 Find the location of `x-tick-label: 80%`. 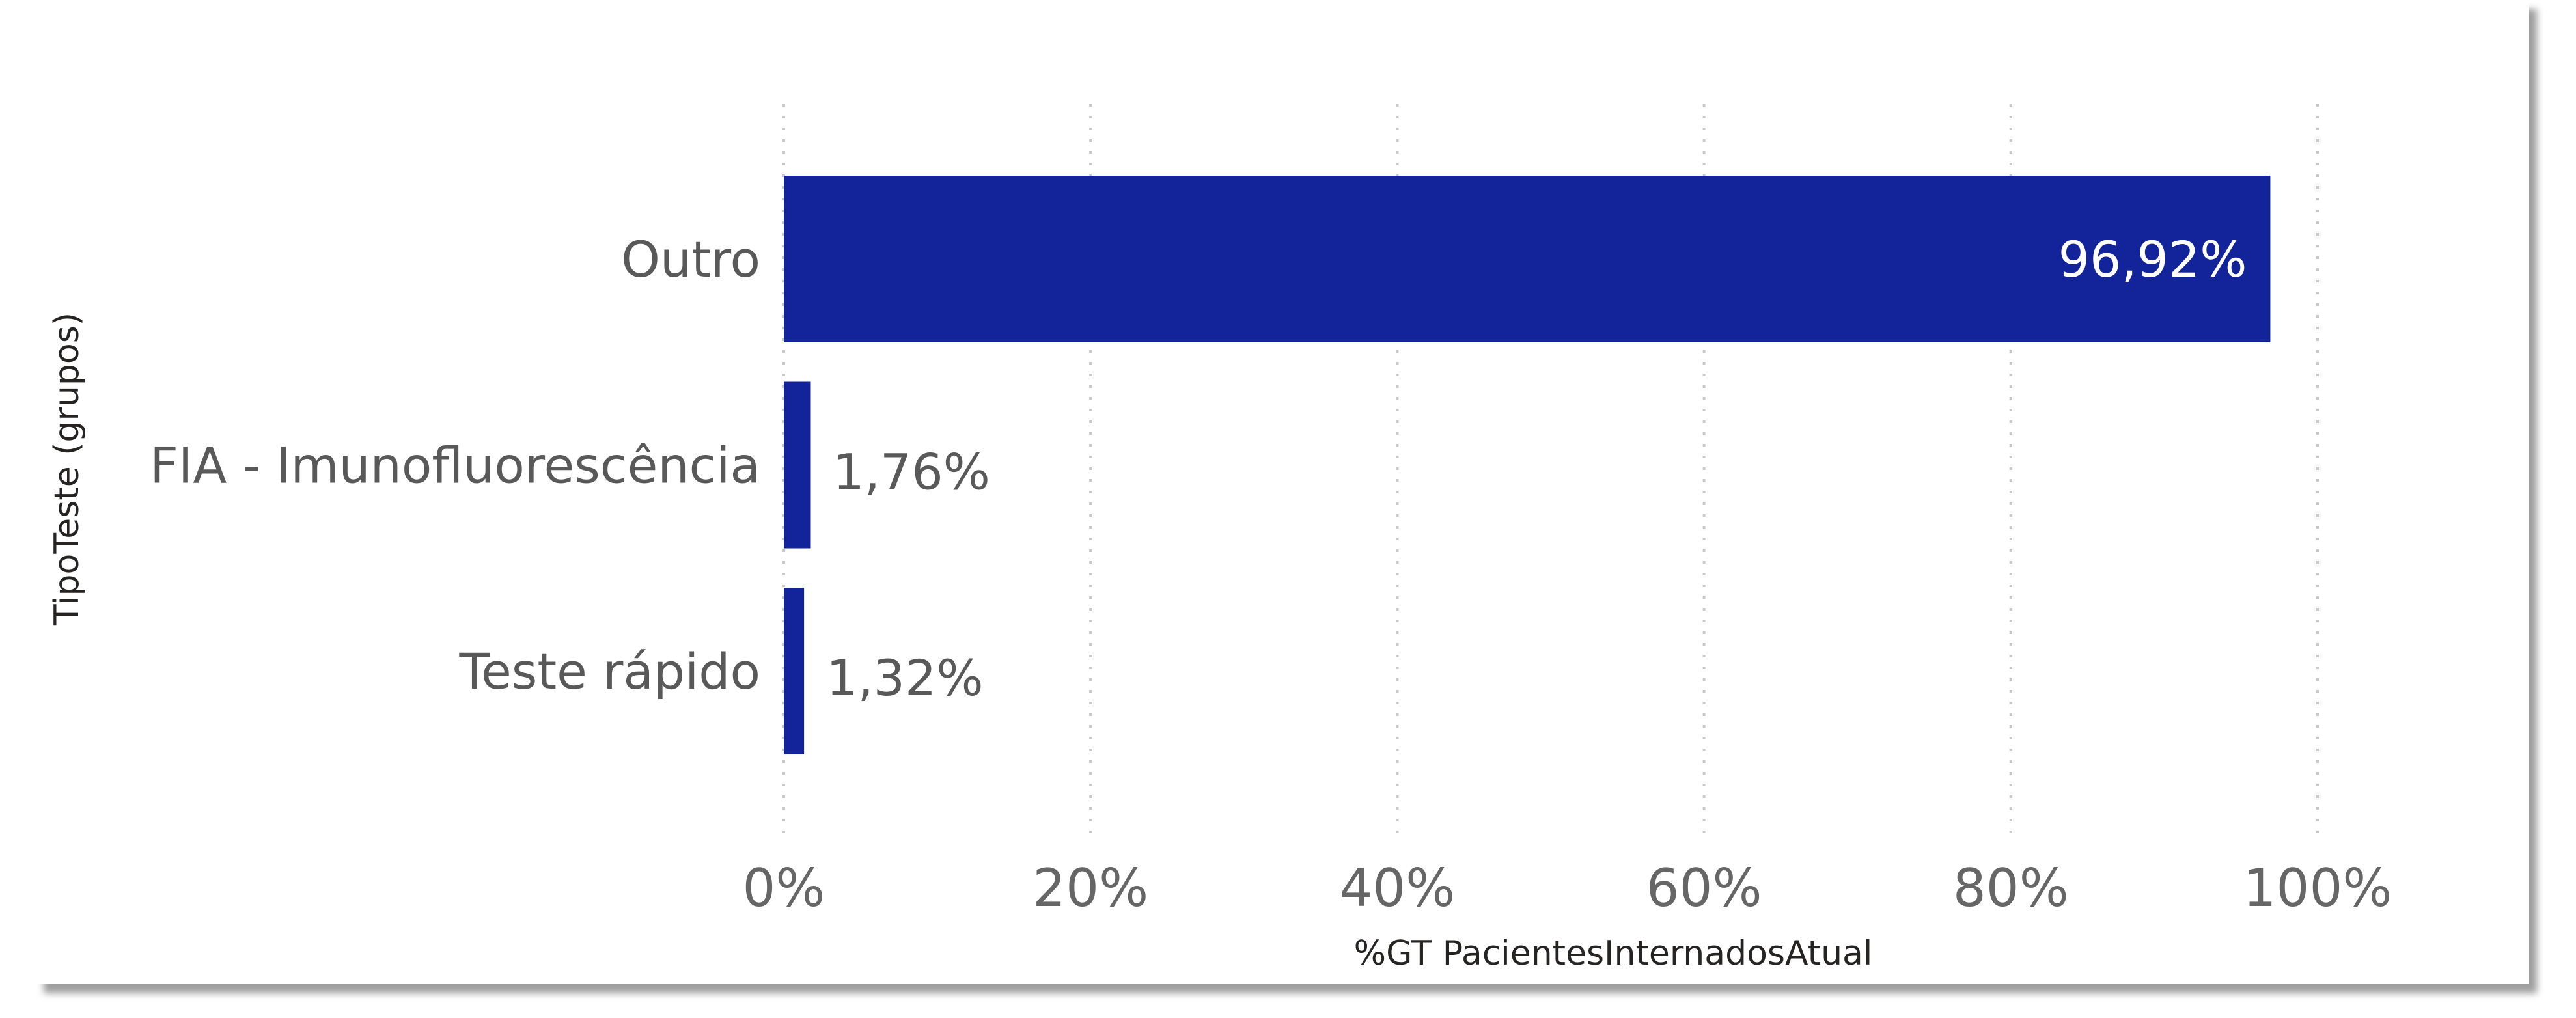

x-tick-label: 80% is located at coordinates (2011, 888).